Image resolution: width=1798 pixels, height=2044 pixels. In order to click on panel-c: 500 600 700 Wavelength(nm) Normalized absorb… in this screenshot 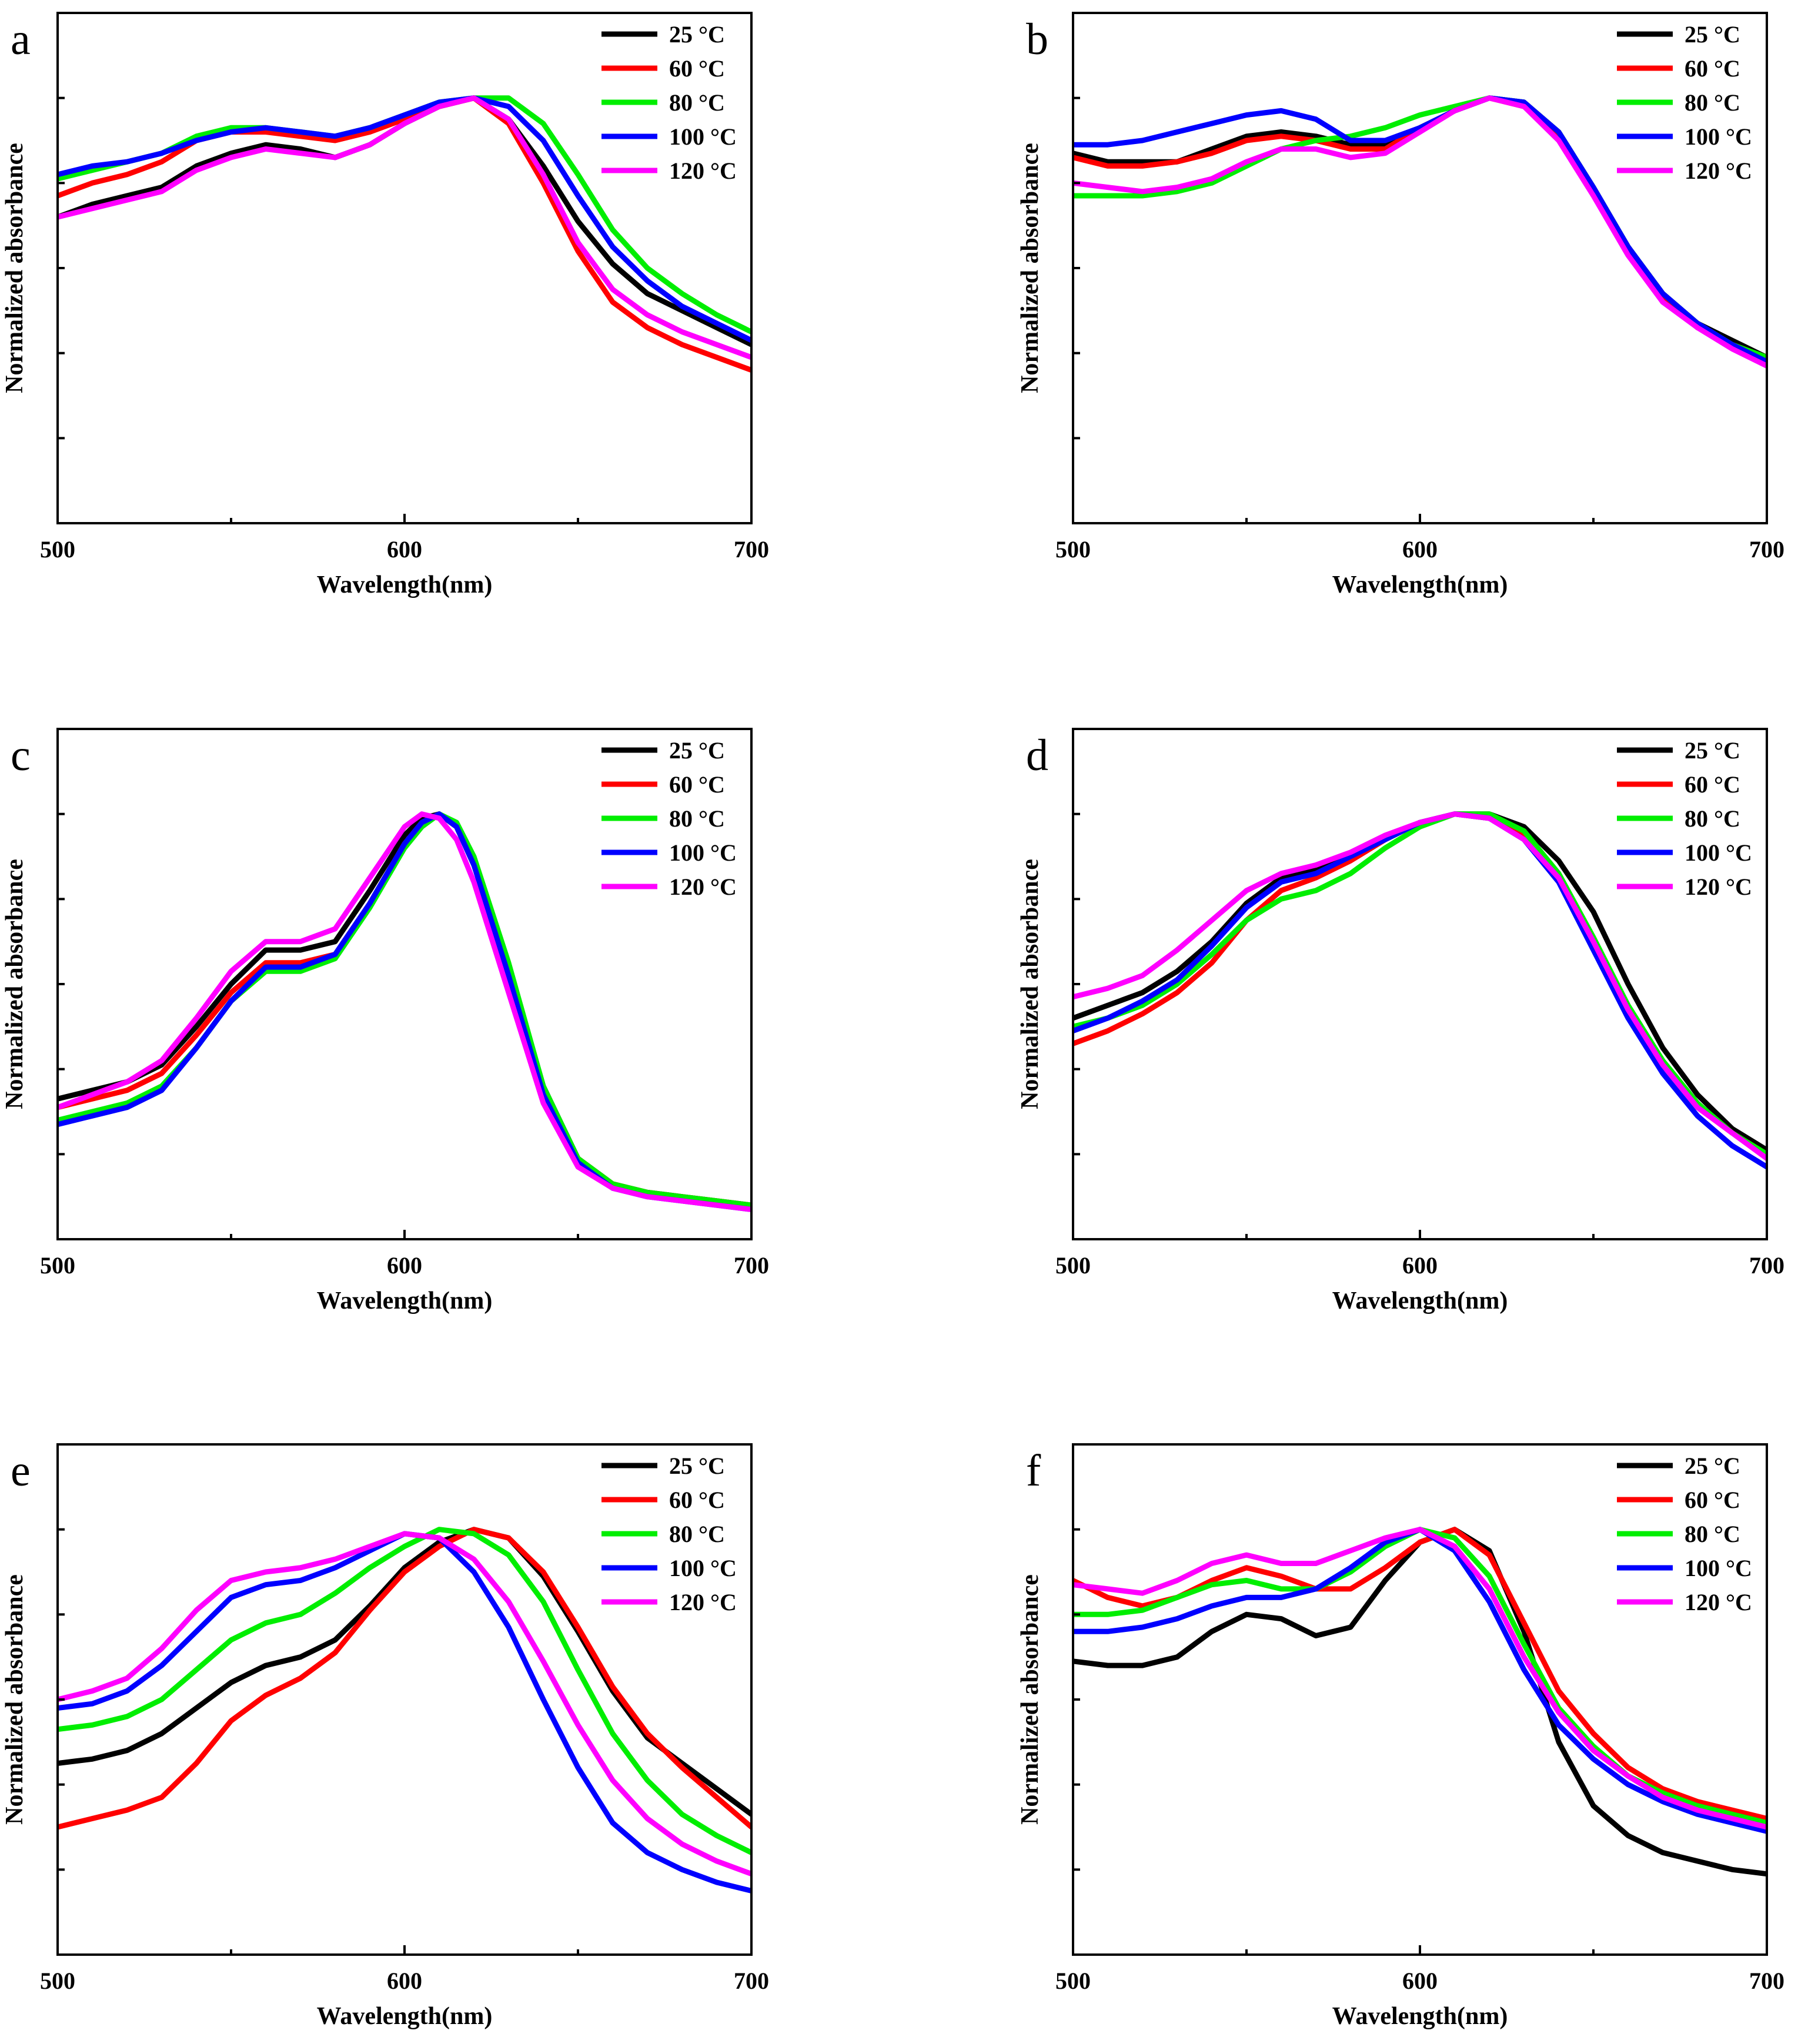, I will do `click(385, 1021)`.